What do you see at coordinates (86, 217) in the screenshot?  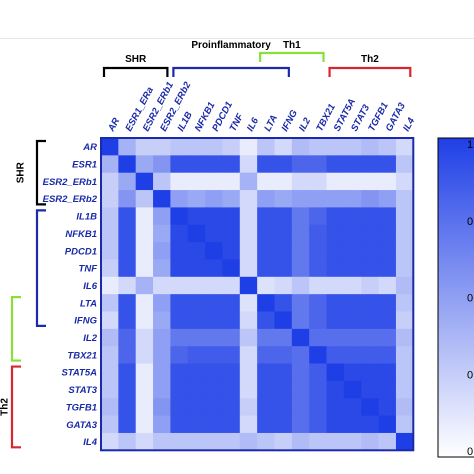 I see `row-label: IL1B` at bounding box center [86, 217].